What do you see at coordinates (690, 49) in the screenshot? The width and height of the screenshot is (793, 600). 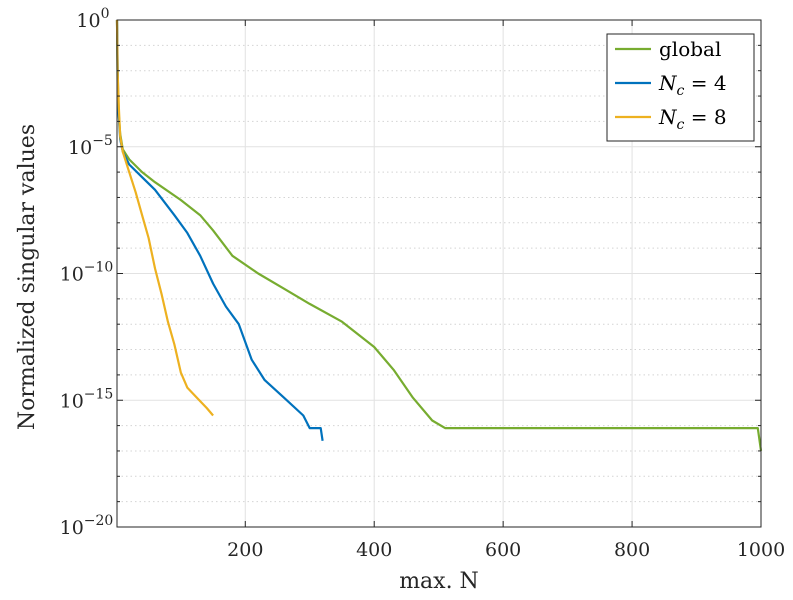 I see `legend-label: global` at bounding box center [690, 49].